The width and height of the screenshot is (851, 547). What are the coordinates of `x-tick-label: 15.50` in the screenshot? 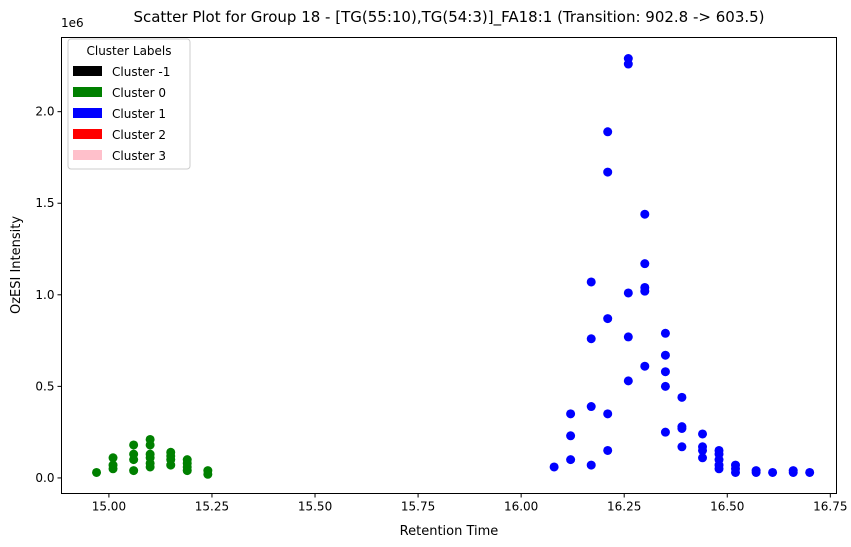 It's located at (315, 507).